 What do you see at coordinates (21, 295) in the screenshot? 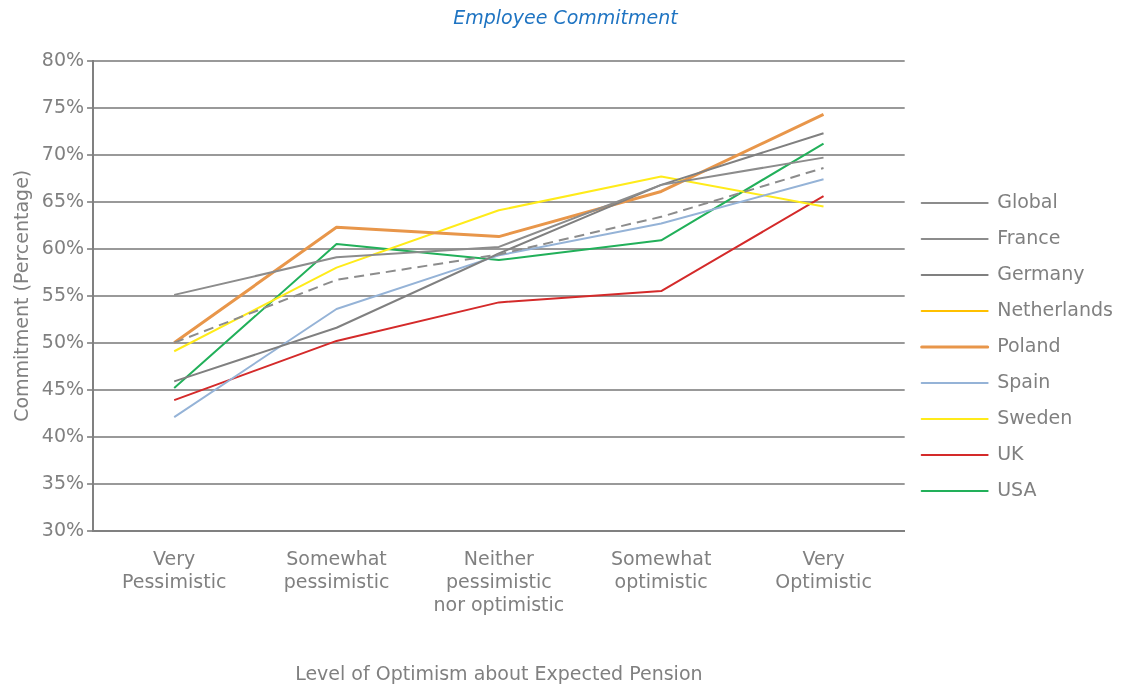
I see `y-axis-title: Commitment (Percentage)` at bounding box center [21, 295].